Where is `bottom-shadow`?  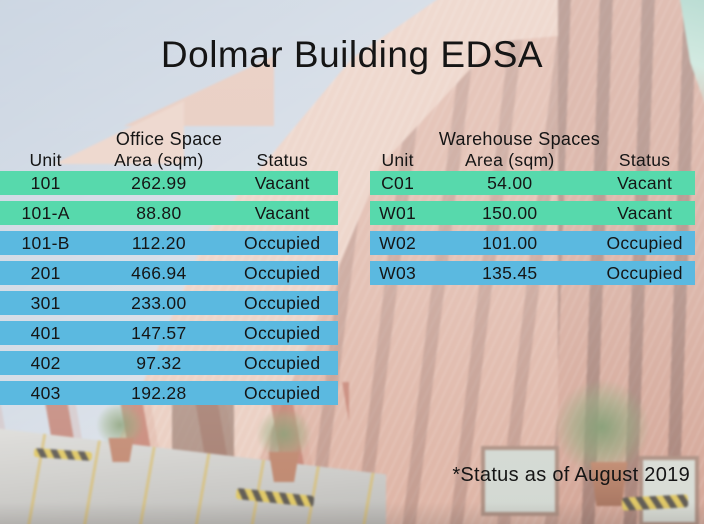
bottom-shadow is located at coordinates (352, 513).